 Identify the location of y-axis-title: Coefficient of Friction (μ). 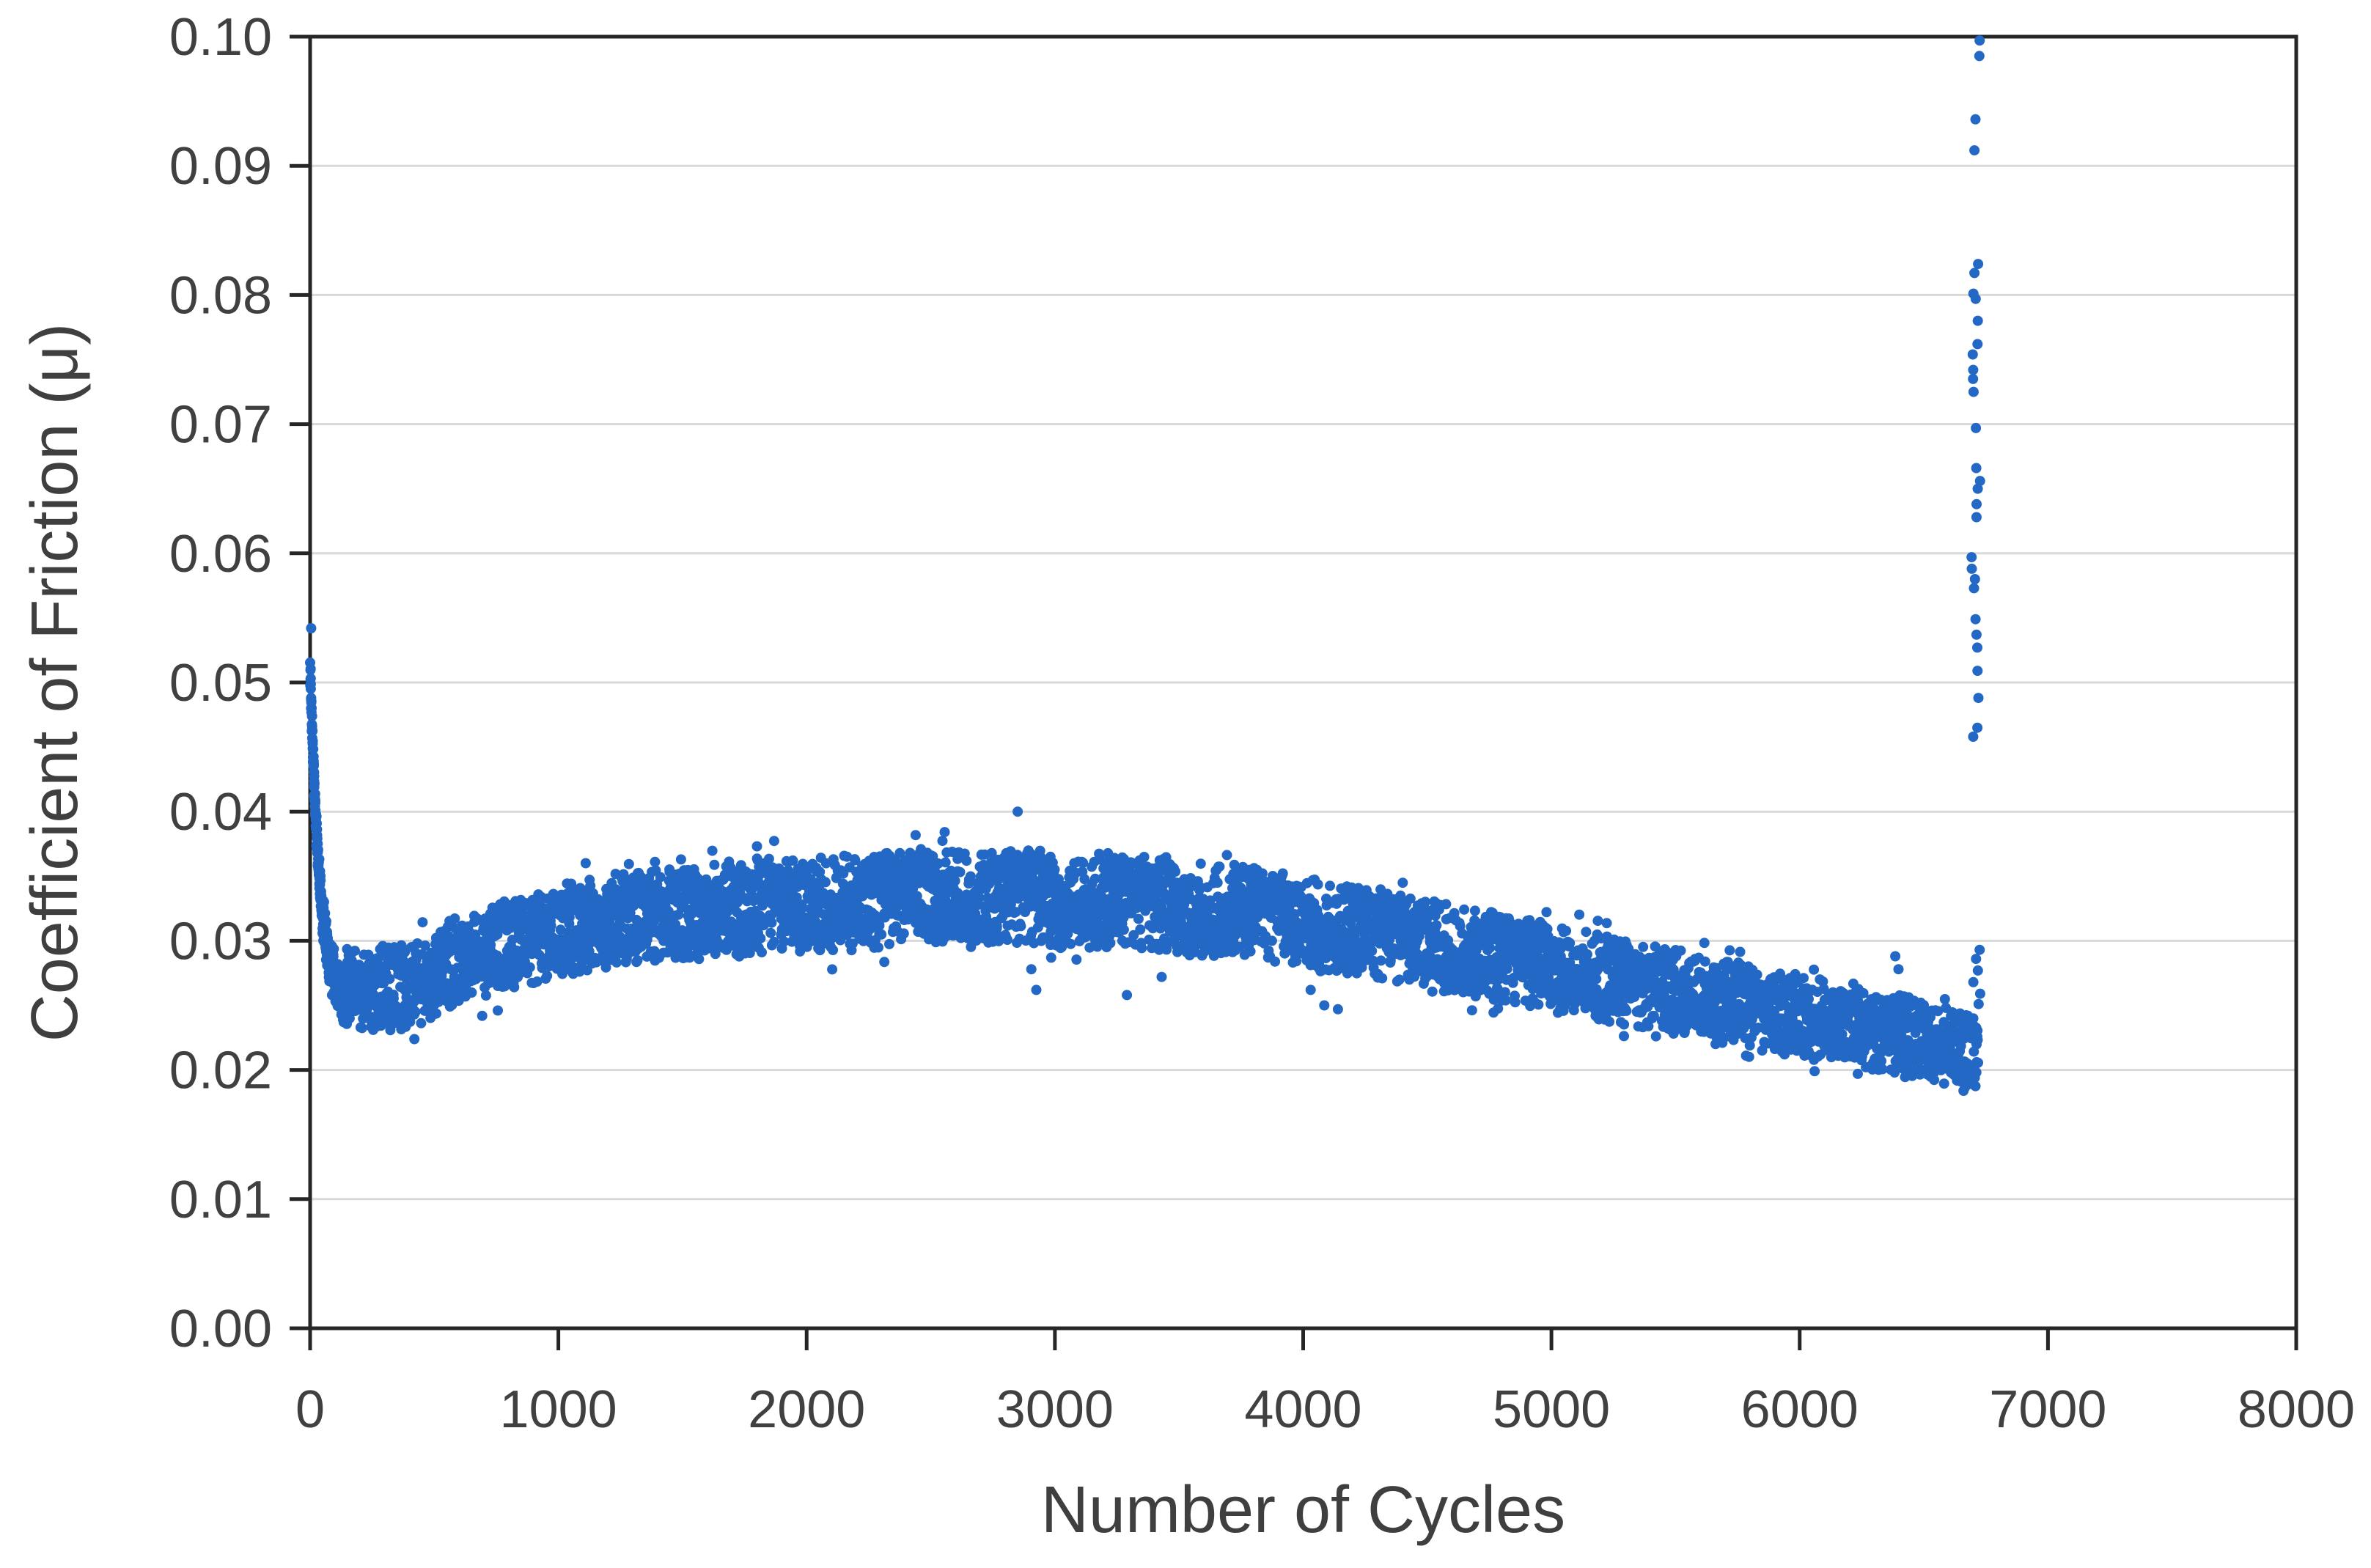
(55, 683).